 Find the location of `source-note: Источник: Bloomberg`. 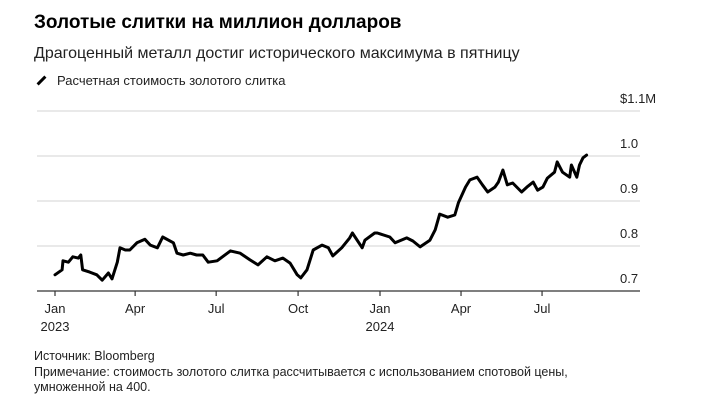

source-note: Источник: Bloomberg is located at coordinates (94, 356).